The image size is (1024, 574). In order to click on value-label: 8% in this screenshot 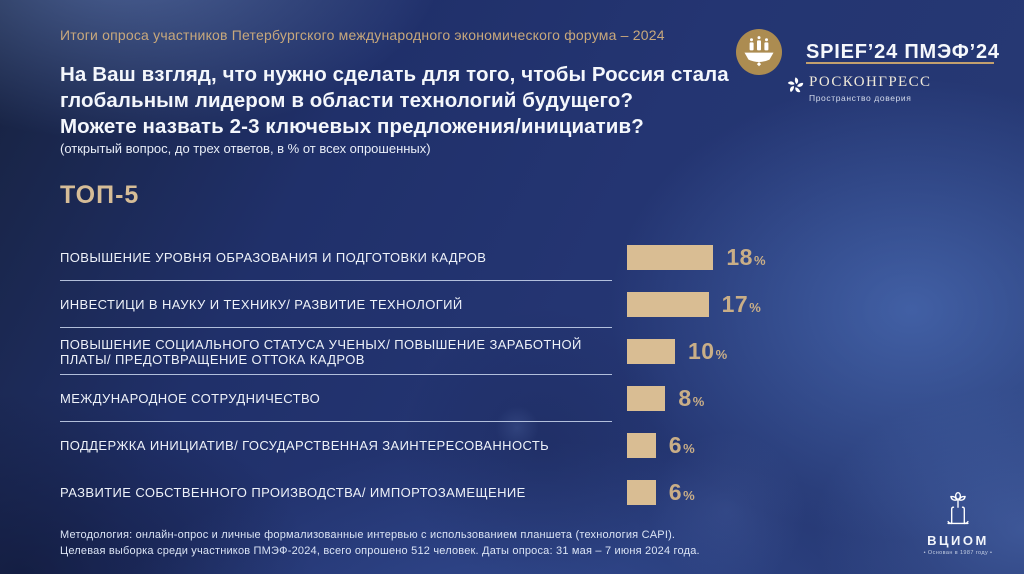, I will do `click(691, 398)`.